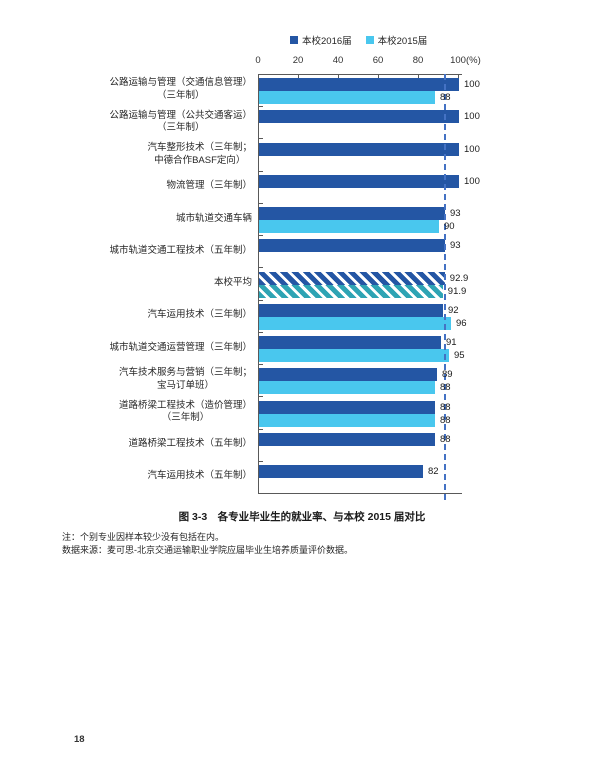  Describe the element at coordinates (146, 187) in the screenshot. I see `category-label: 物流管理（三年制）` at that location.